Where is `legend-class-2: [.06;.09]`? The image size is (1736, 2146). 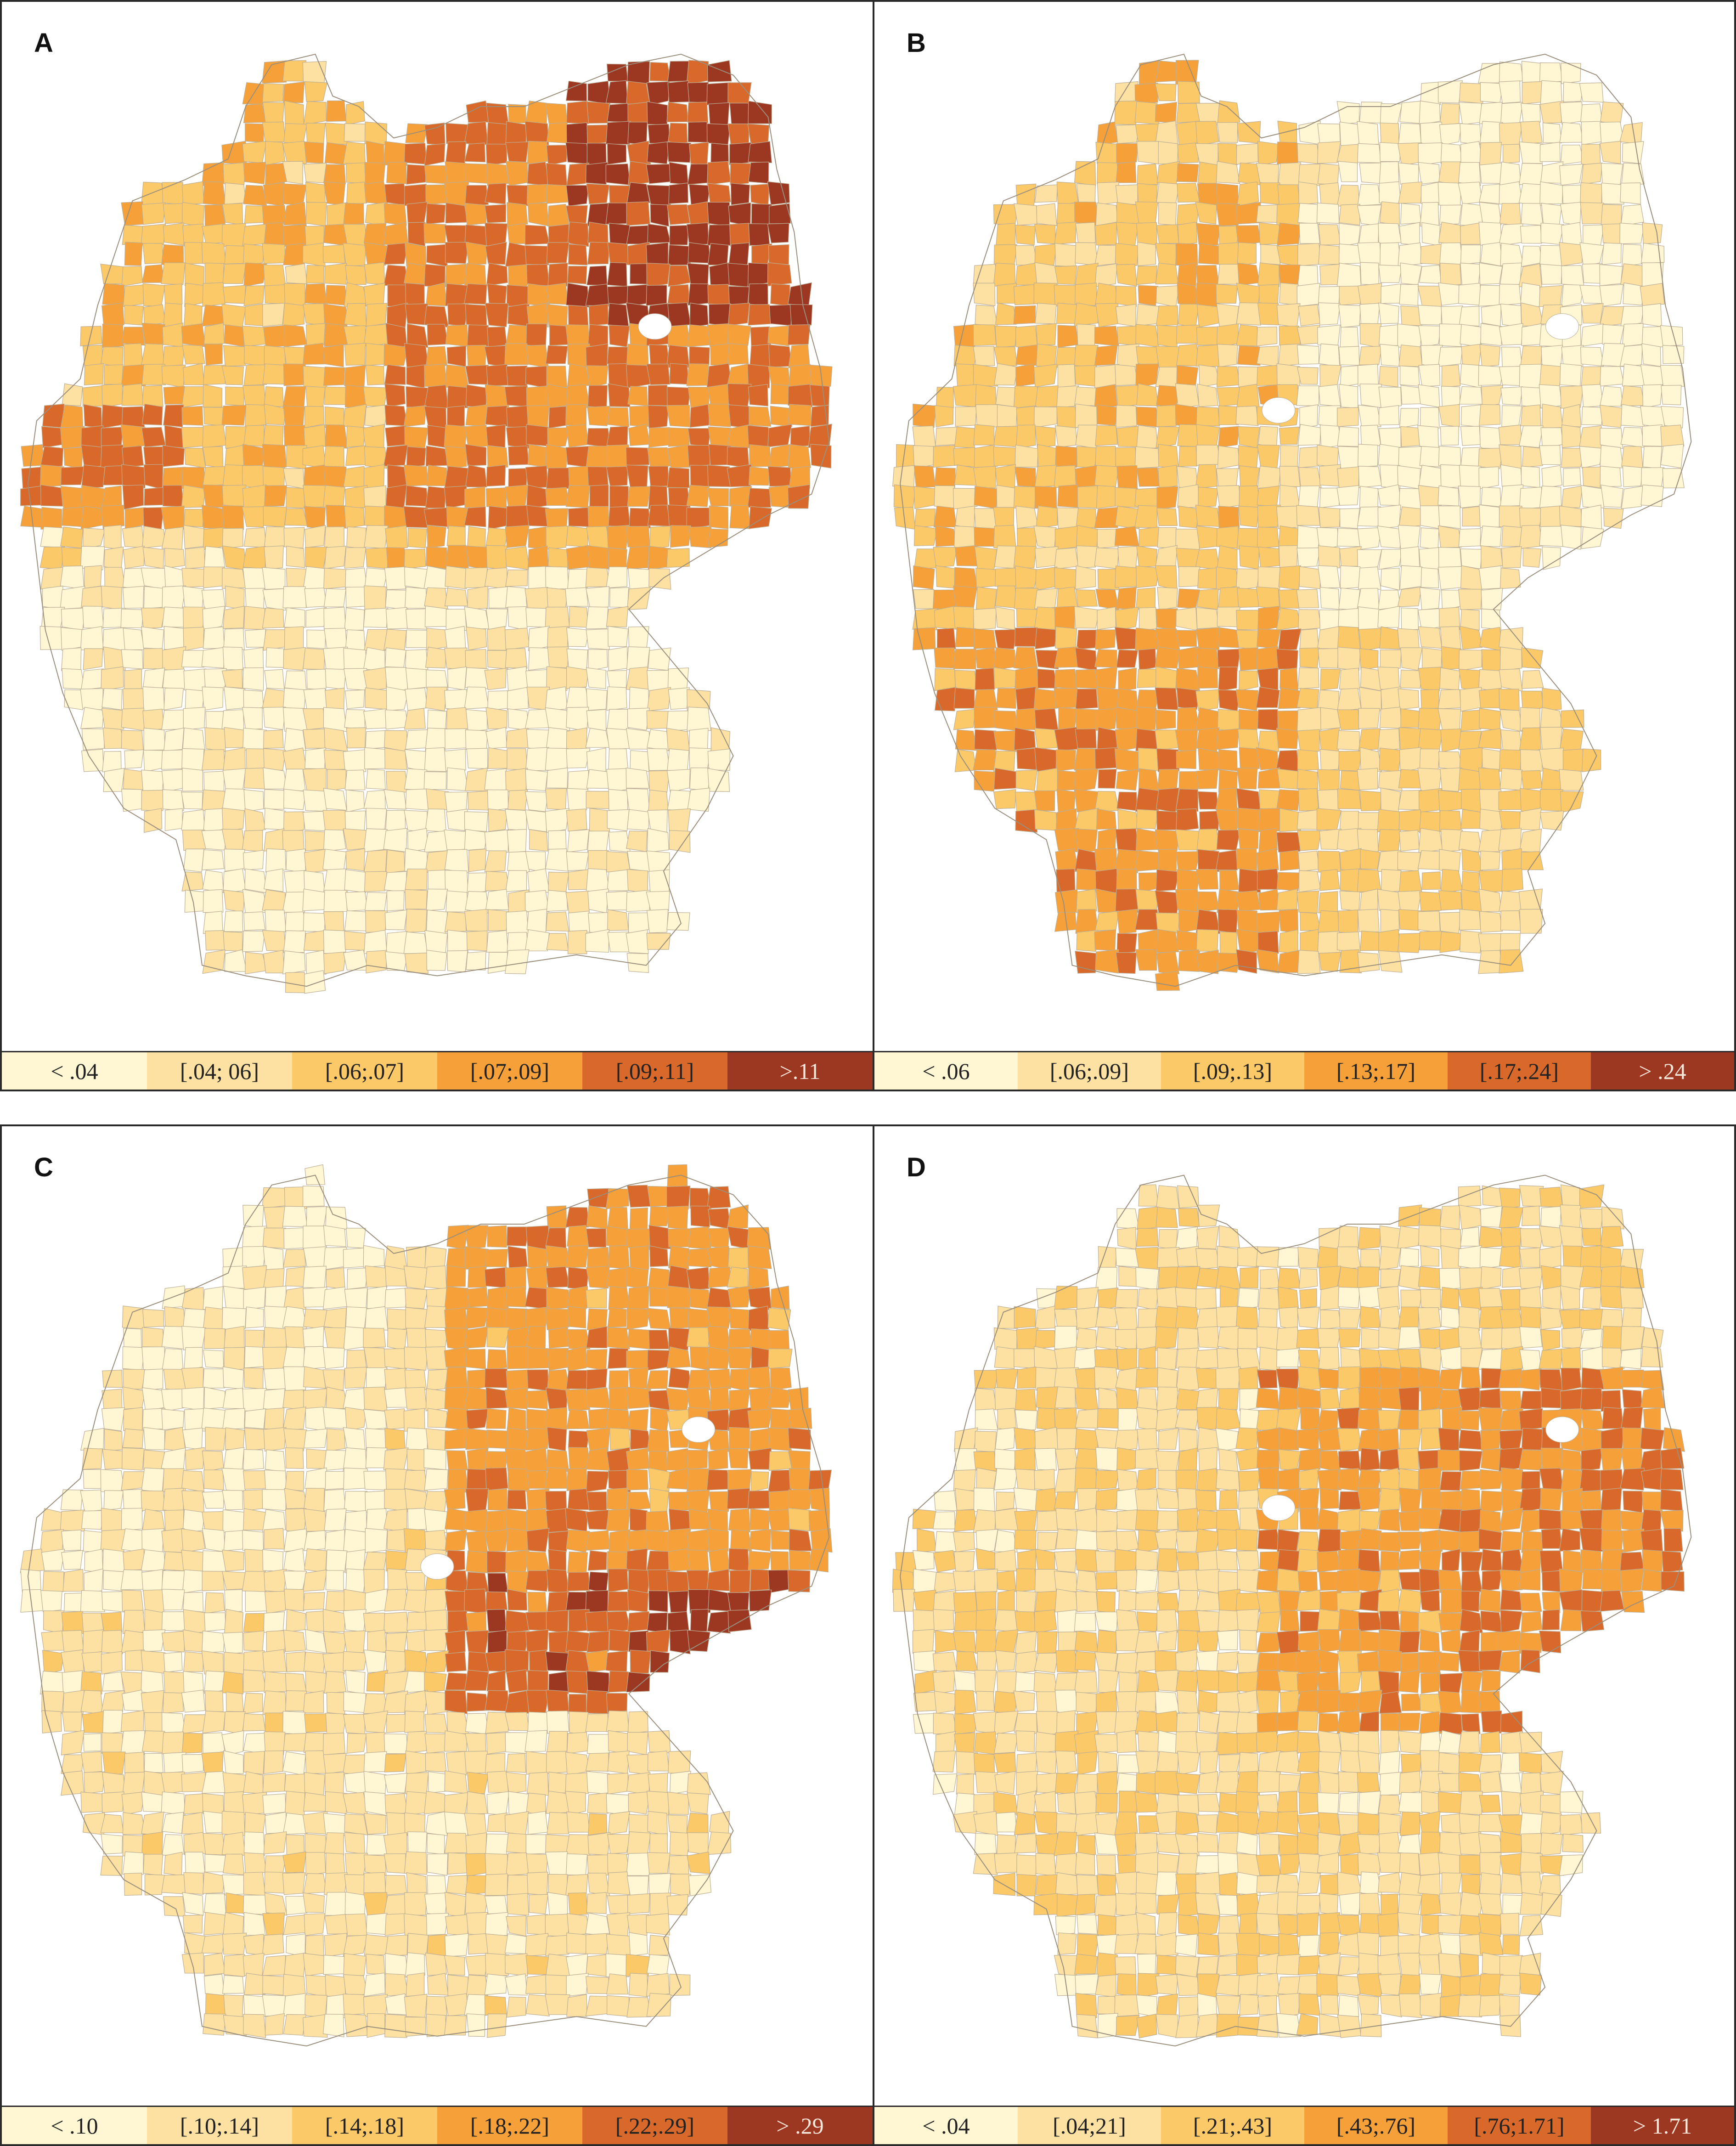
legend-class-2: [.06;.09] is located at coordinates (1089, 1071).